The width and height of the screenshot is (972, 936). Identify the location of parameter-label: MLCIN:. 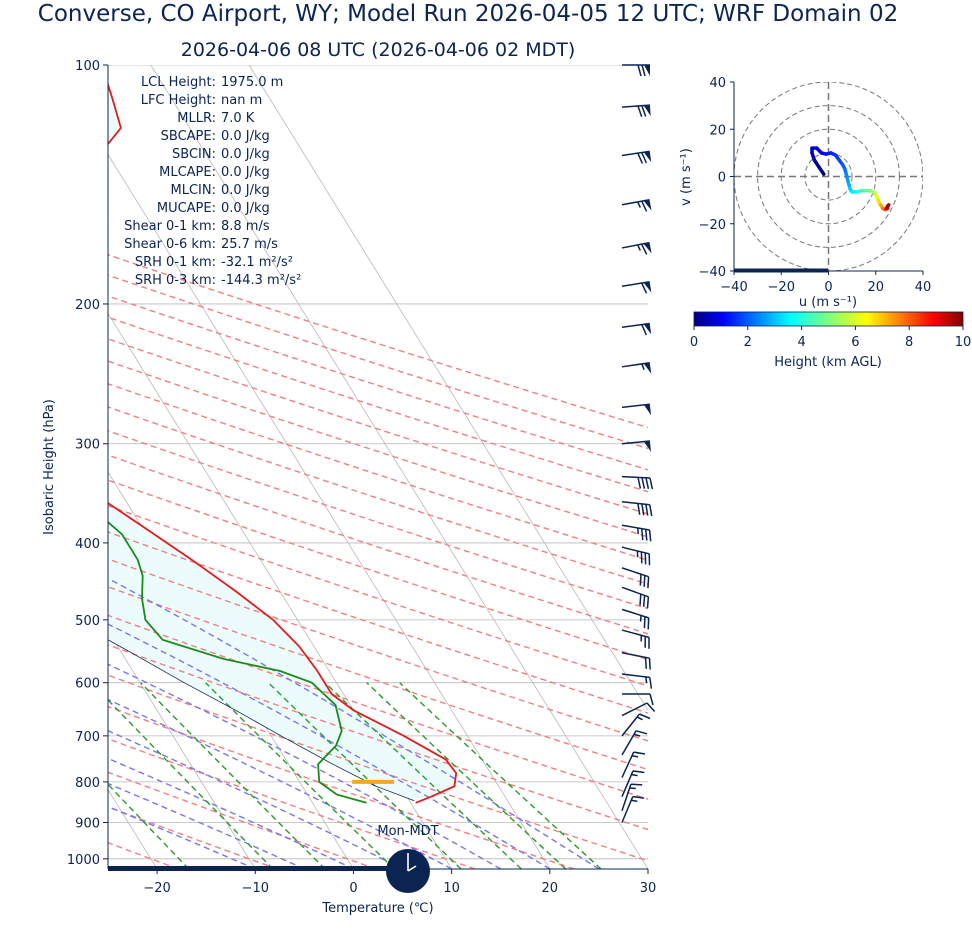
(193, 190).